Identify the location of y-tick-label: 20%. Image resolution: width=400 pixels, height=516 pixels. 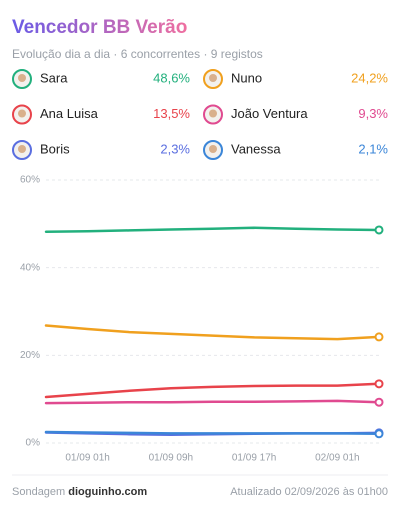
(30, 355).